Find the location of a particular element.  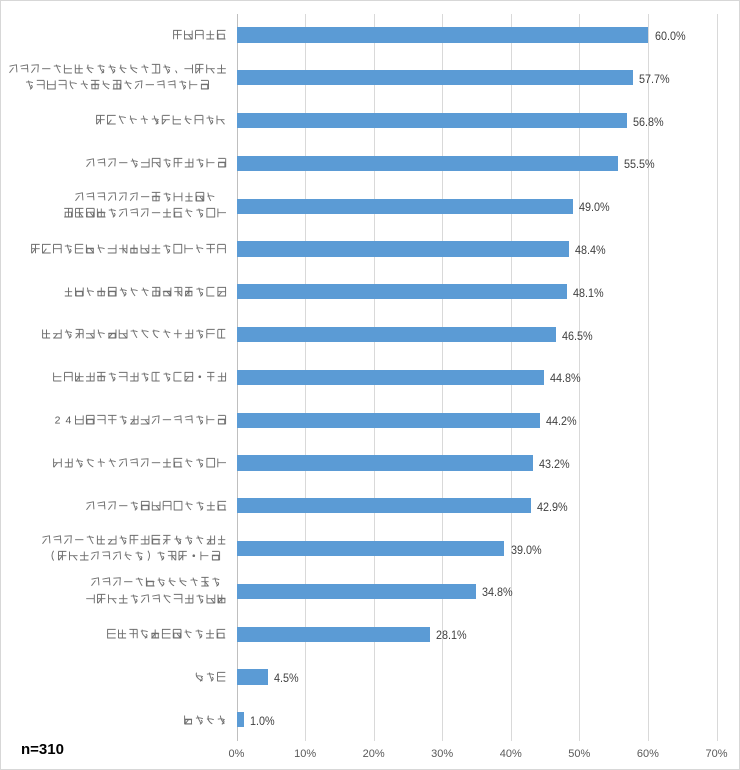

svg-text: 4 is located at coordinates (68, 420).